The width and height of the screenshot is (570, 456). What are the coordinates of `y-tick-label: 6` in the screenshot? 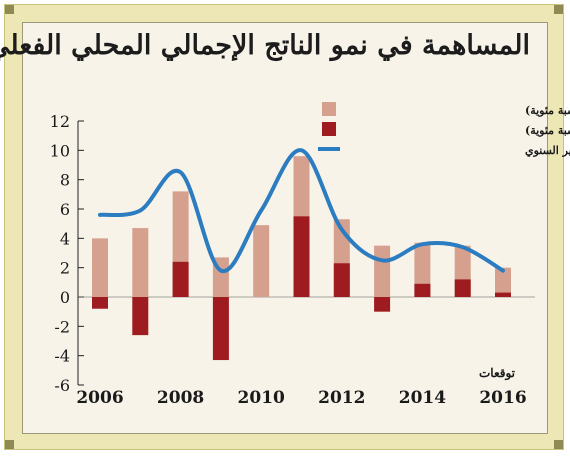 It's located at (65, 209).